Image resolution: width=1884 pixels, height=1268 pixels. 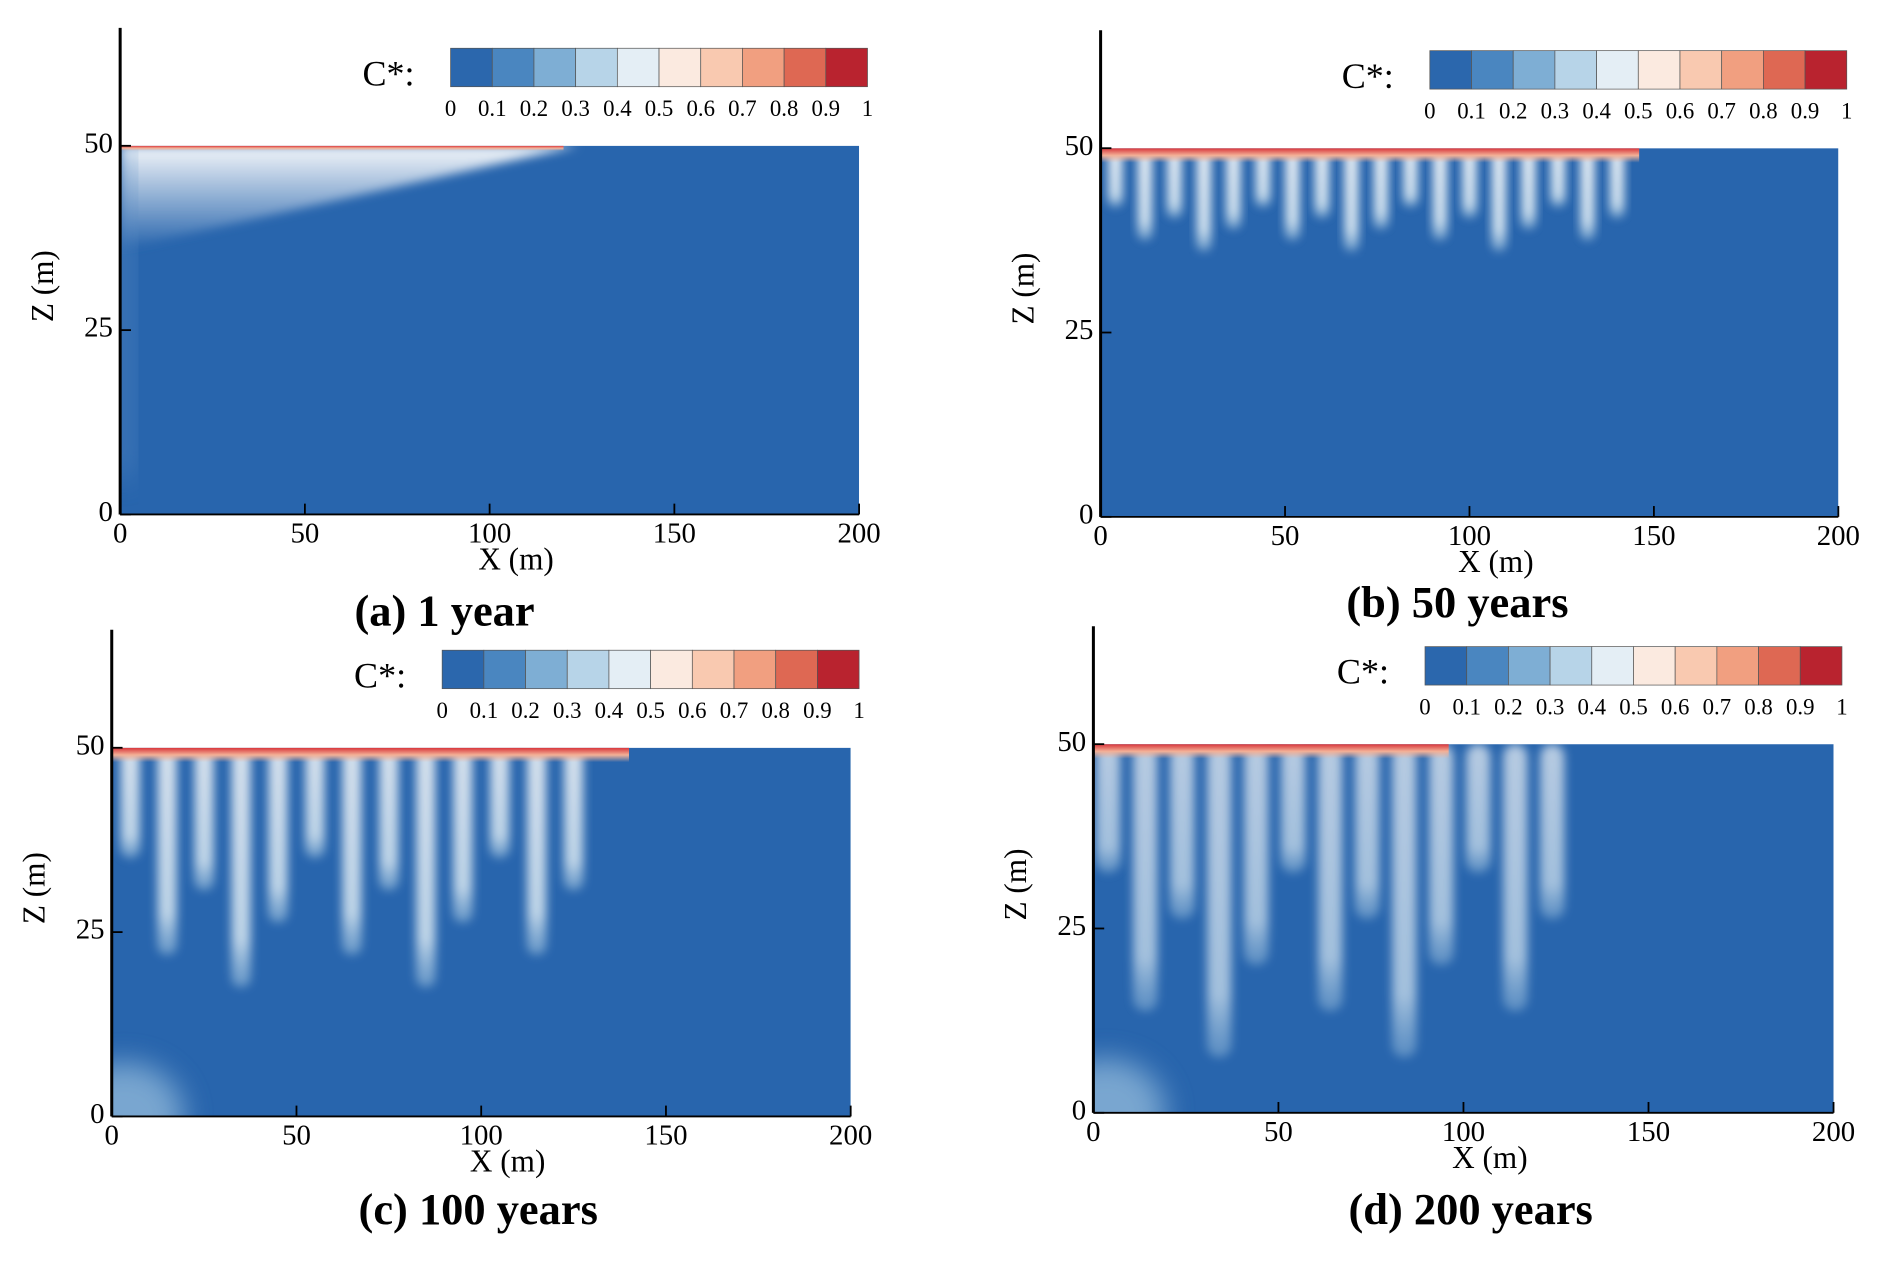 What do you see at coordinates (1463, 928) in the screenshot?
I see `field-bg` at bounding box center [1463, 928].